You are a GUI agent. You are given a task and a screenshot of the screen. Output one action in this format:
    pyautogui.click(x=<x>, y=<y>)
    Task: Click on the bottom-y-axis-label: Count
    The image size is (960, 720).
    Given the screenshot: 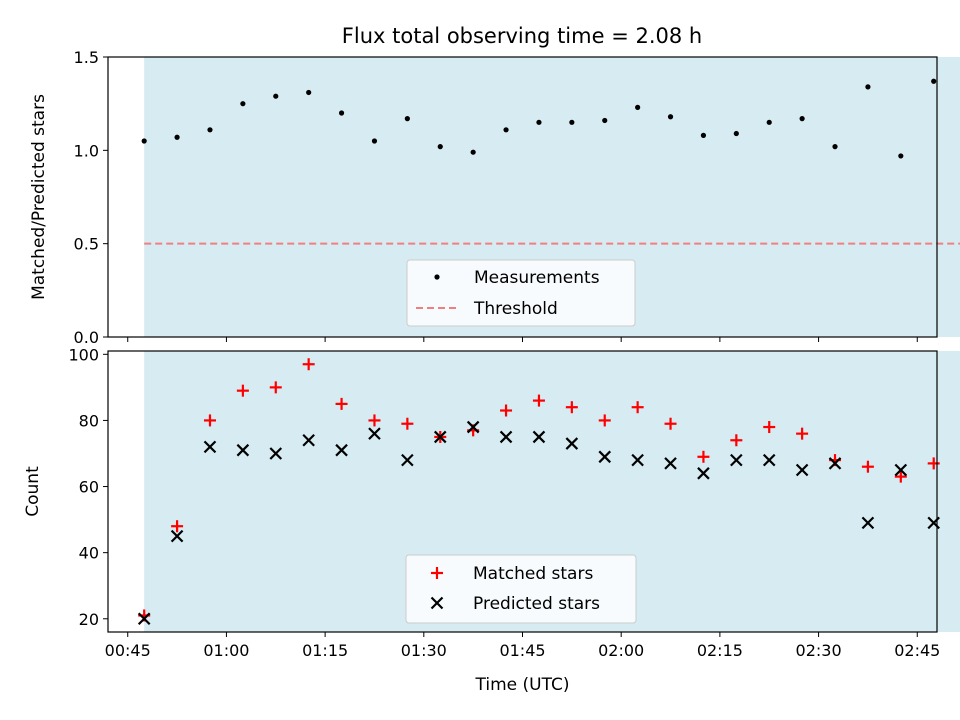 What is the action you would take?
    pyautogui.click(x=33, y=491)
    